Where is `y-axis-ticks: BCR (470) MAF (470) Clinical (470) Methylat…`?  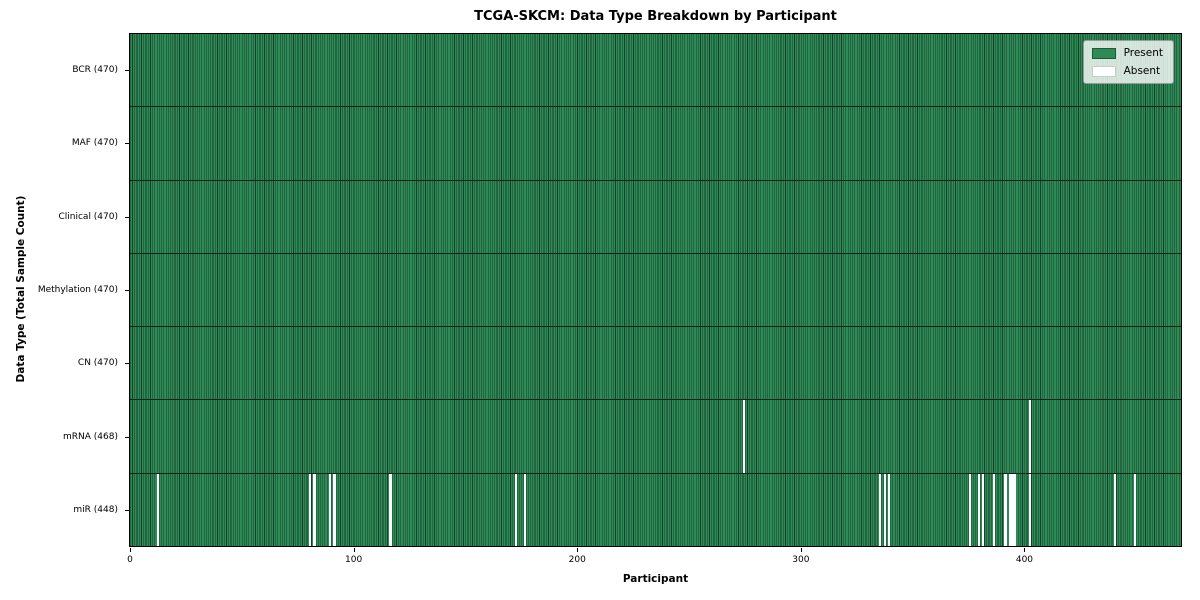
y-axis-ticks: BCR (470) MAF (470) Clinical (470) Methylat… is located at coordinates (64, 290).